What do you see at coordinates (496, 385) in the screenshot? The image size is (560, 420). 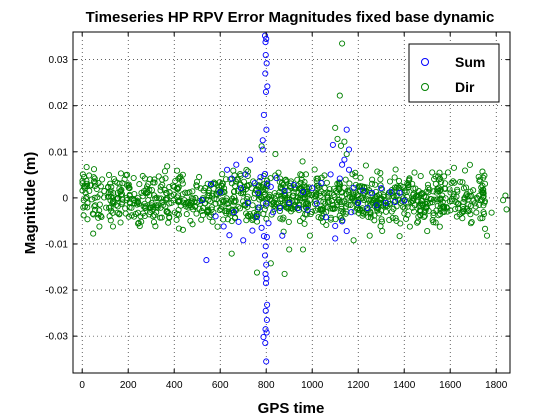 I see `x-tick-label: 1800` at bounding box center [496, 385].